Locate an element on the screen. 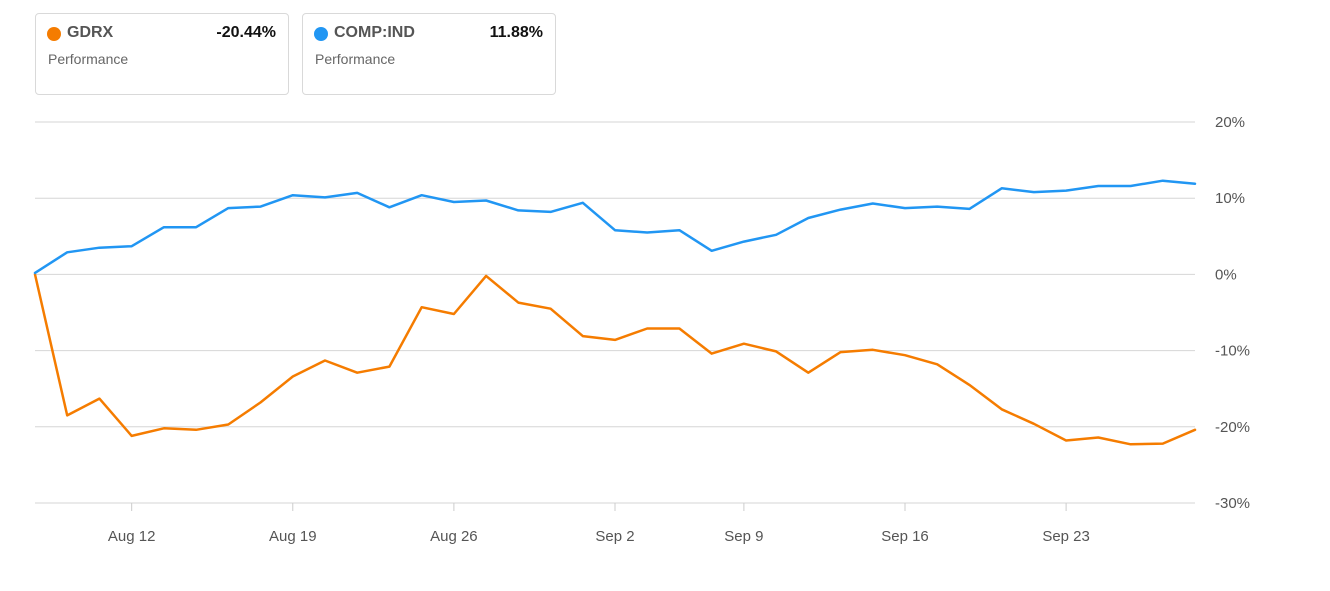  y-tick-label: 10% is located at coordinates (1230, 198).